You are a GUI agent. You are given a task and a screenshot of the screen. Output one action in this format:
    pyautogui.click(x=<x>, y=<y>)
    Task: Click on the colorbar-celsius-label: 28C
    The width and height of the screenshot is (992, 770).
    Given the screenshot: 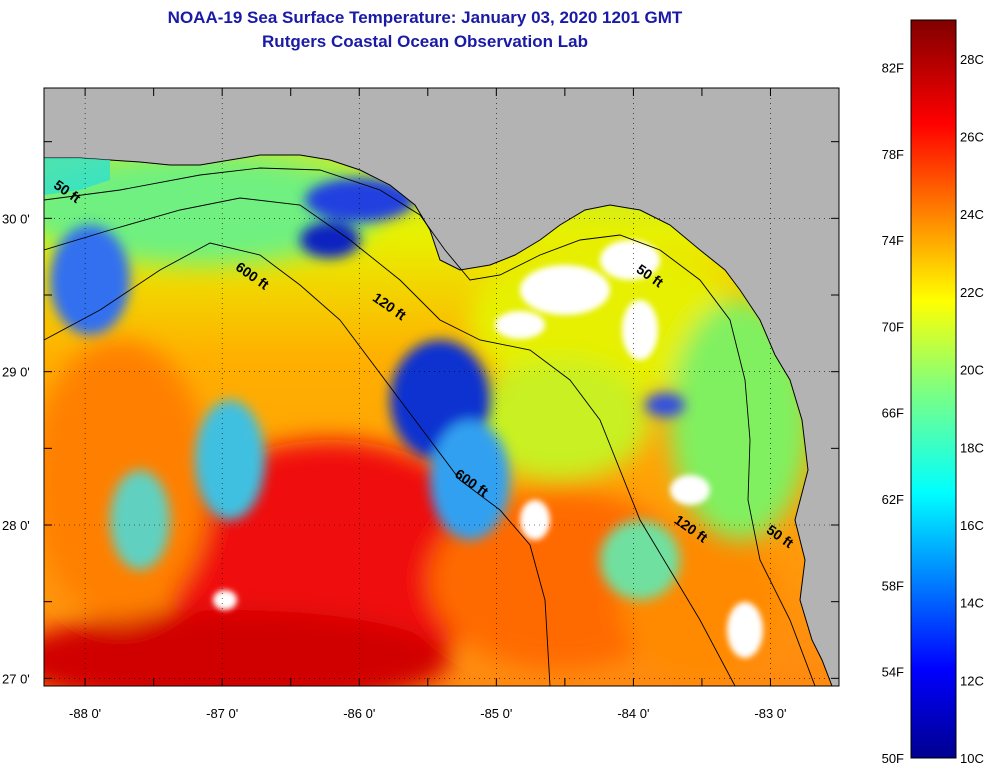 What is the action you would take?
    pyautogui.click(x=972, y=59)
    